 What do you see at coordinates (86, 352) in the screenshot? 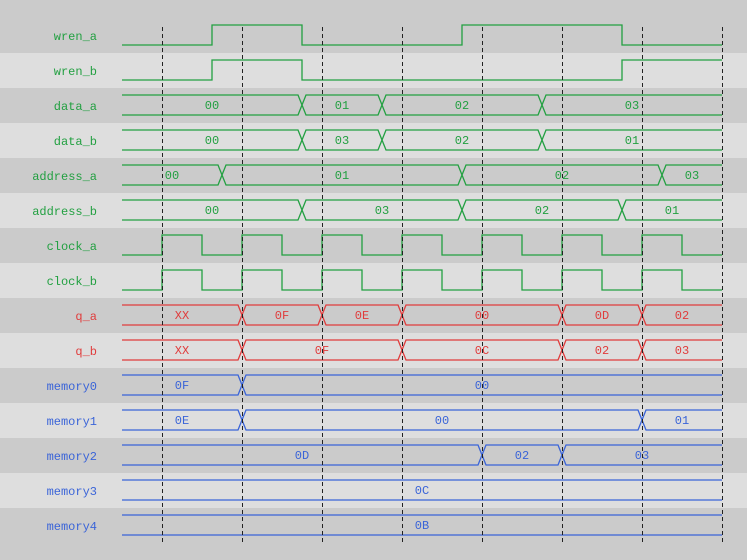
I see `signal-name-label: q_b` at bounding box center [86, 352].